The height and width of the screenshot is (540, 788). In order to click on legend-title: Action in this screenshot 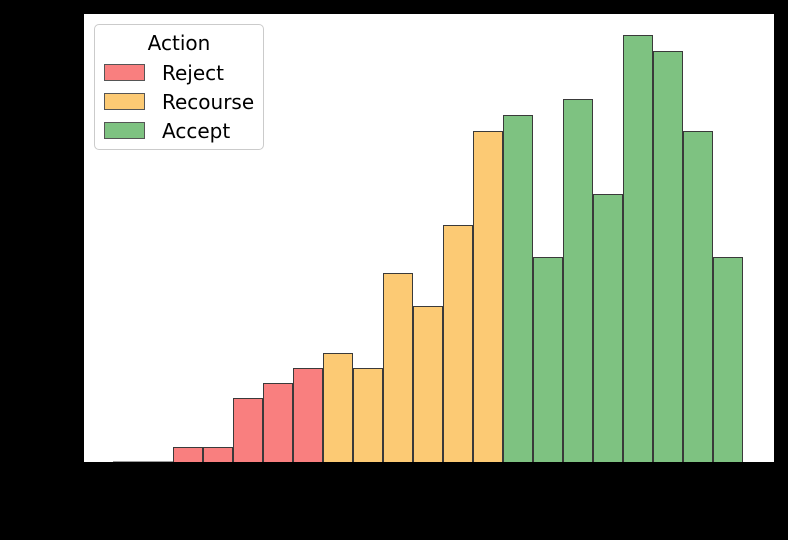, I will do `click(179, 43)`.